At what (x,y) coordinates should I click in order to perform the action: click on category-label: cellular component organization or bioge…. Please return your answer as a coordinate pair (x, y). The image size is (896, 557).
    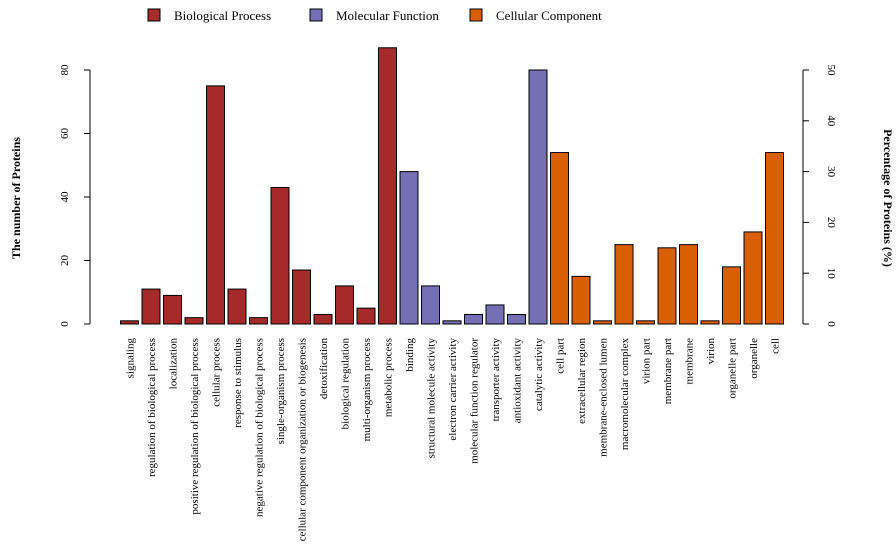
    Looking at the image, I should click on (303, 439).